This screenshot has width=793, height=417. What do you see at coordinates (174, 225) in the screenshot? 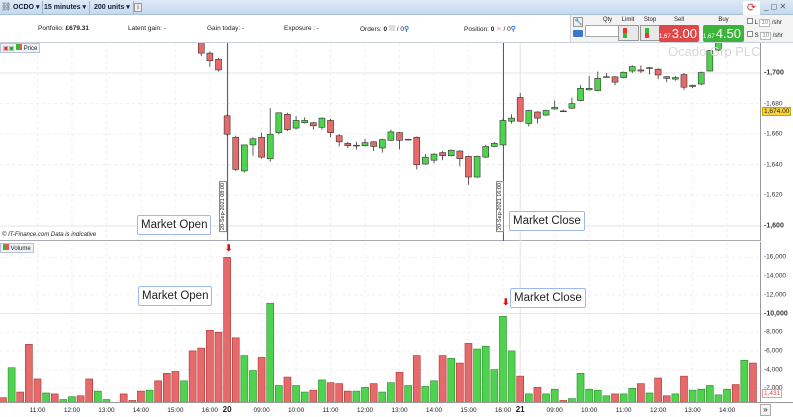
I see `market-open-note: Market Open` at bounding box center [174, 225].